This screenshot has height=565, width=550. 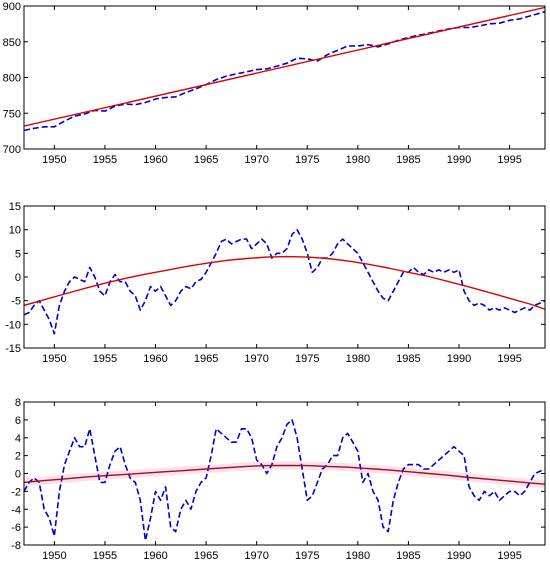 I want to click on y-tick-label: -5, so click(x=16, y=302).